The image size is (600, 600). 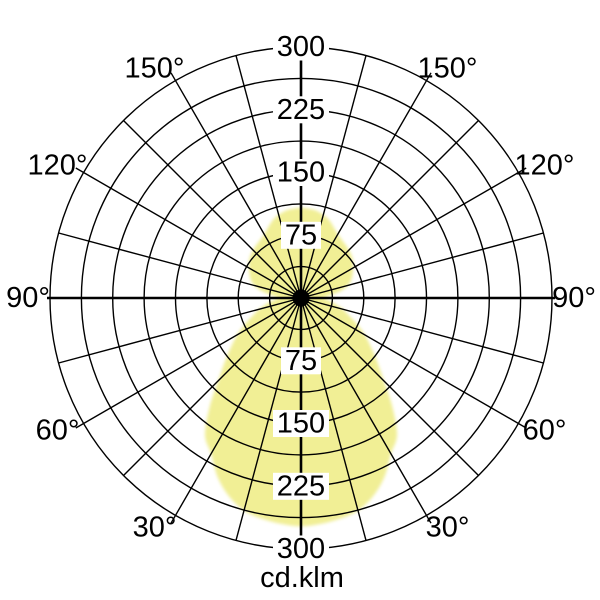 I want to click on unit-label: cd.klm, so click(x=302, y=578).